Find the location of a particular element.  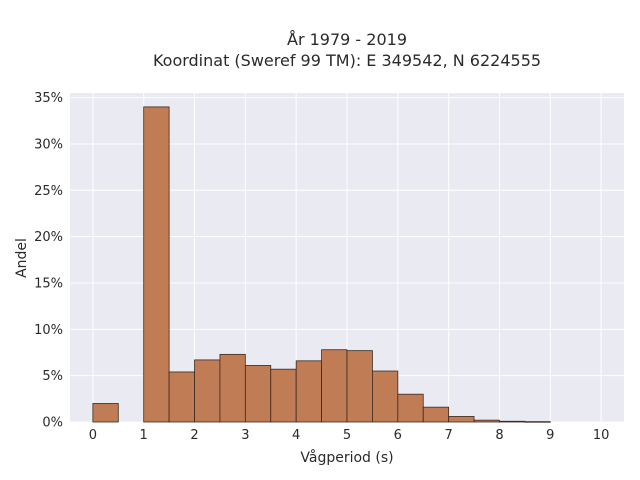

y-tick-label-5: 25% is located at coordinates (48, 191).